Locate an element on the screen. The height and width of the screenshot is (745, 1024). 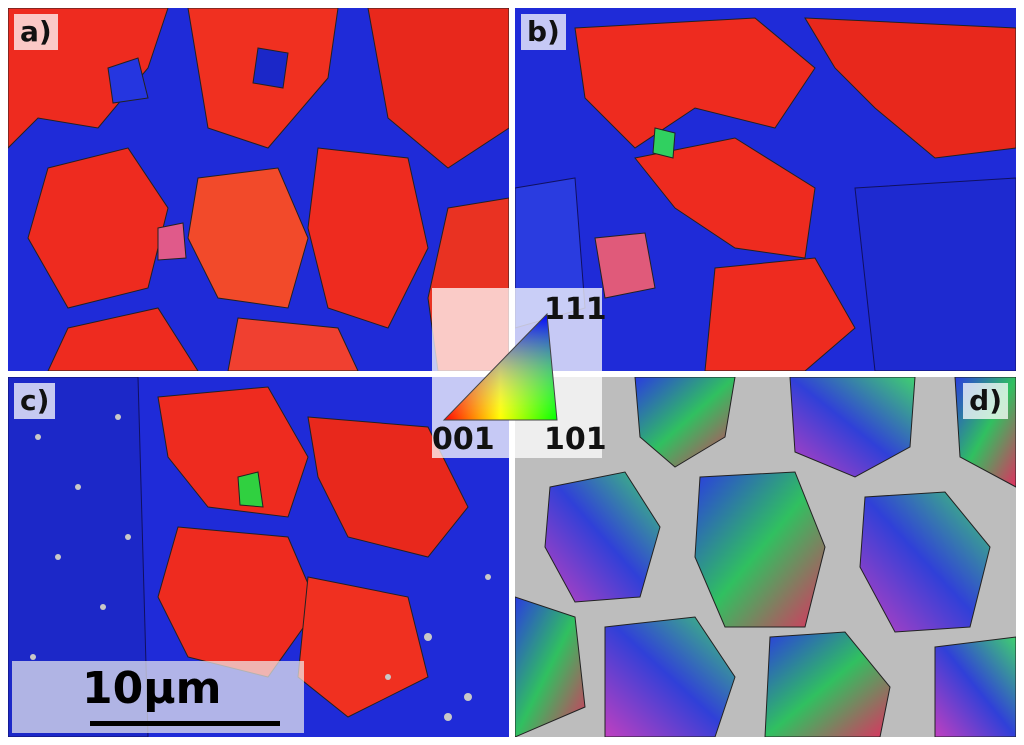
key-label-101: 101 is located at coordinates (575, 439).